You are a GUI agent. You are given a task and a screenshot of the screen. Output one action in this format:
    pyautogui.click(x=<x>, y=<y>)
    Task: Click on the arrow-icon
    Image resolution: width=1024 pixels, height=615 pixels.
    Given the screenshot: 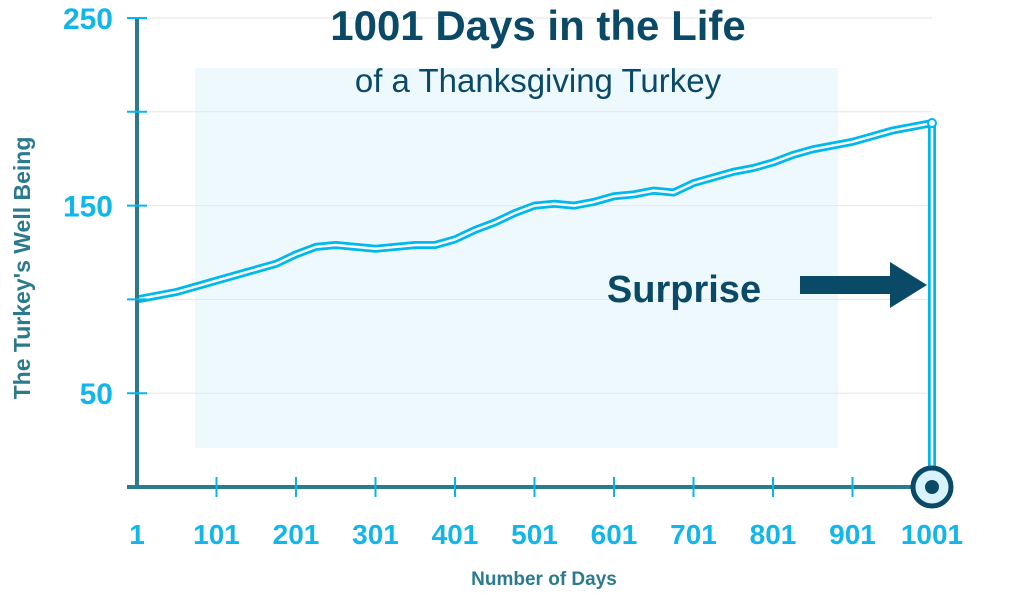 What is the action you would take?
    pyautogui.click(x=863, y=285)
    